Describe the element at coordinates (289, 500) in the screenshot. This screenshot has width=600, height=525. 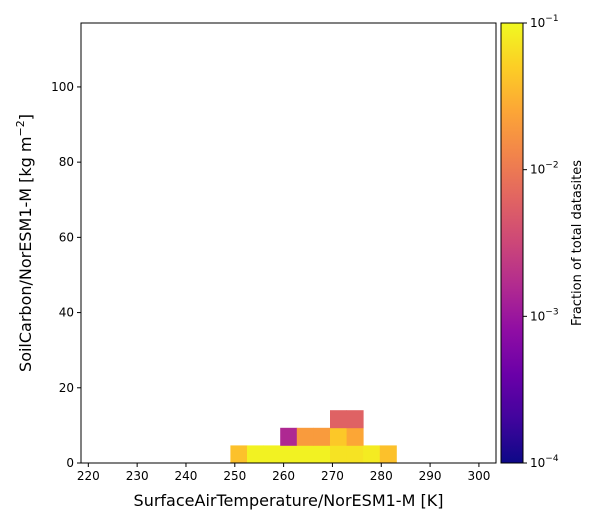
I see `x-axis-label: SurfaceAirTemperature/NorESM1-M [K]` at that location.